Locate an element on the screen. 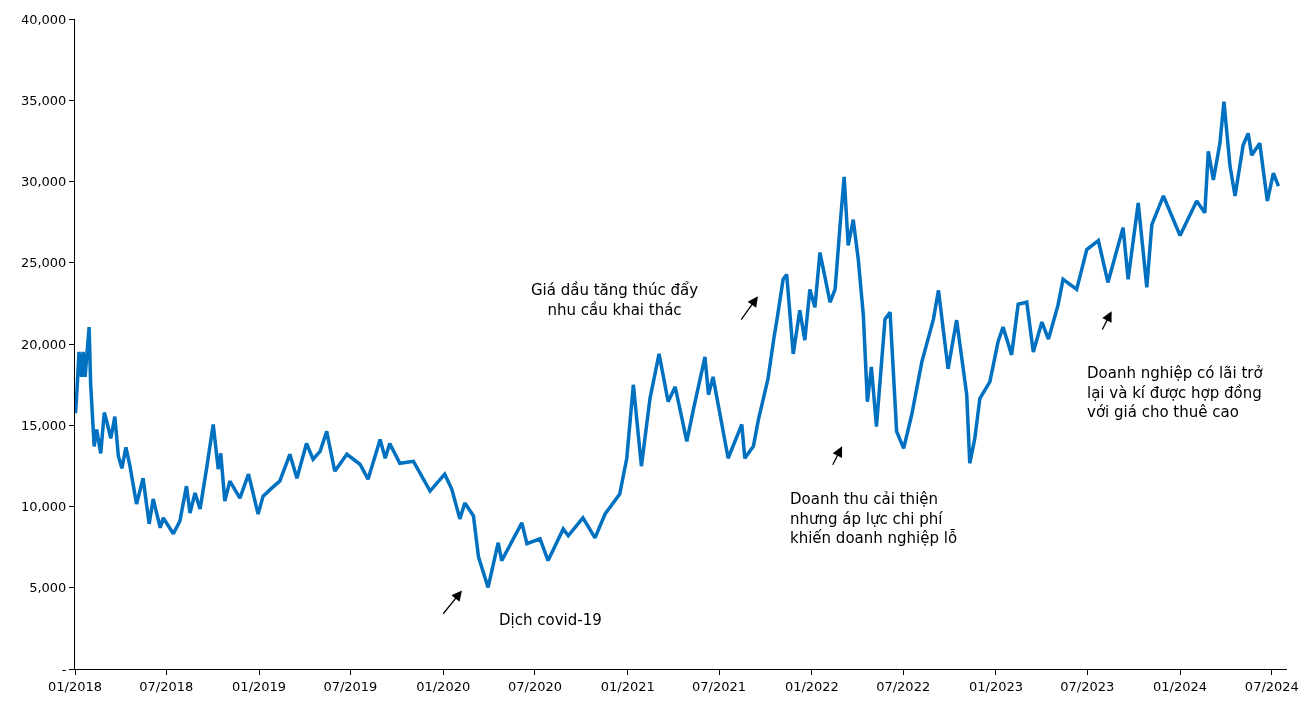 The height and width of the screenshot is (709, 1312). y-tick-label: 30,000 is located at coordinates (43, 182).